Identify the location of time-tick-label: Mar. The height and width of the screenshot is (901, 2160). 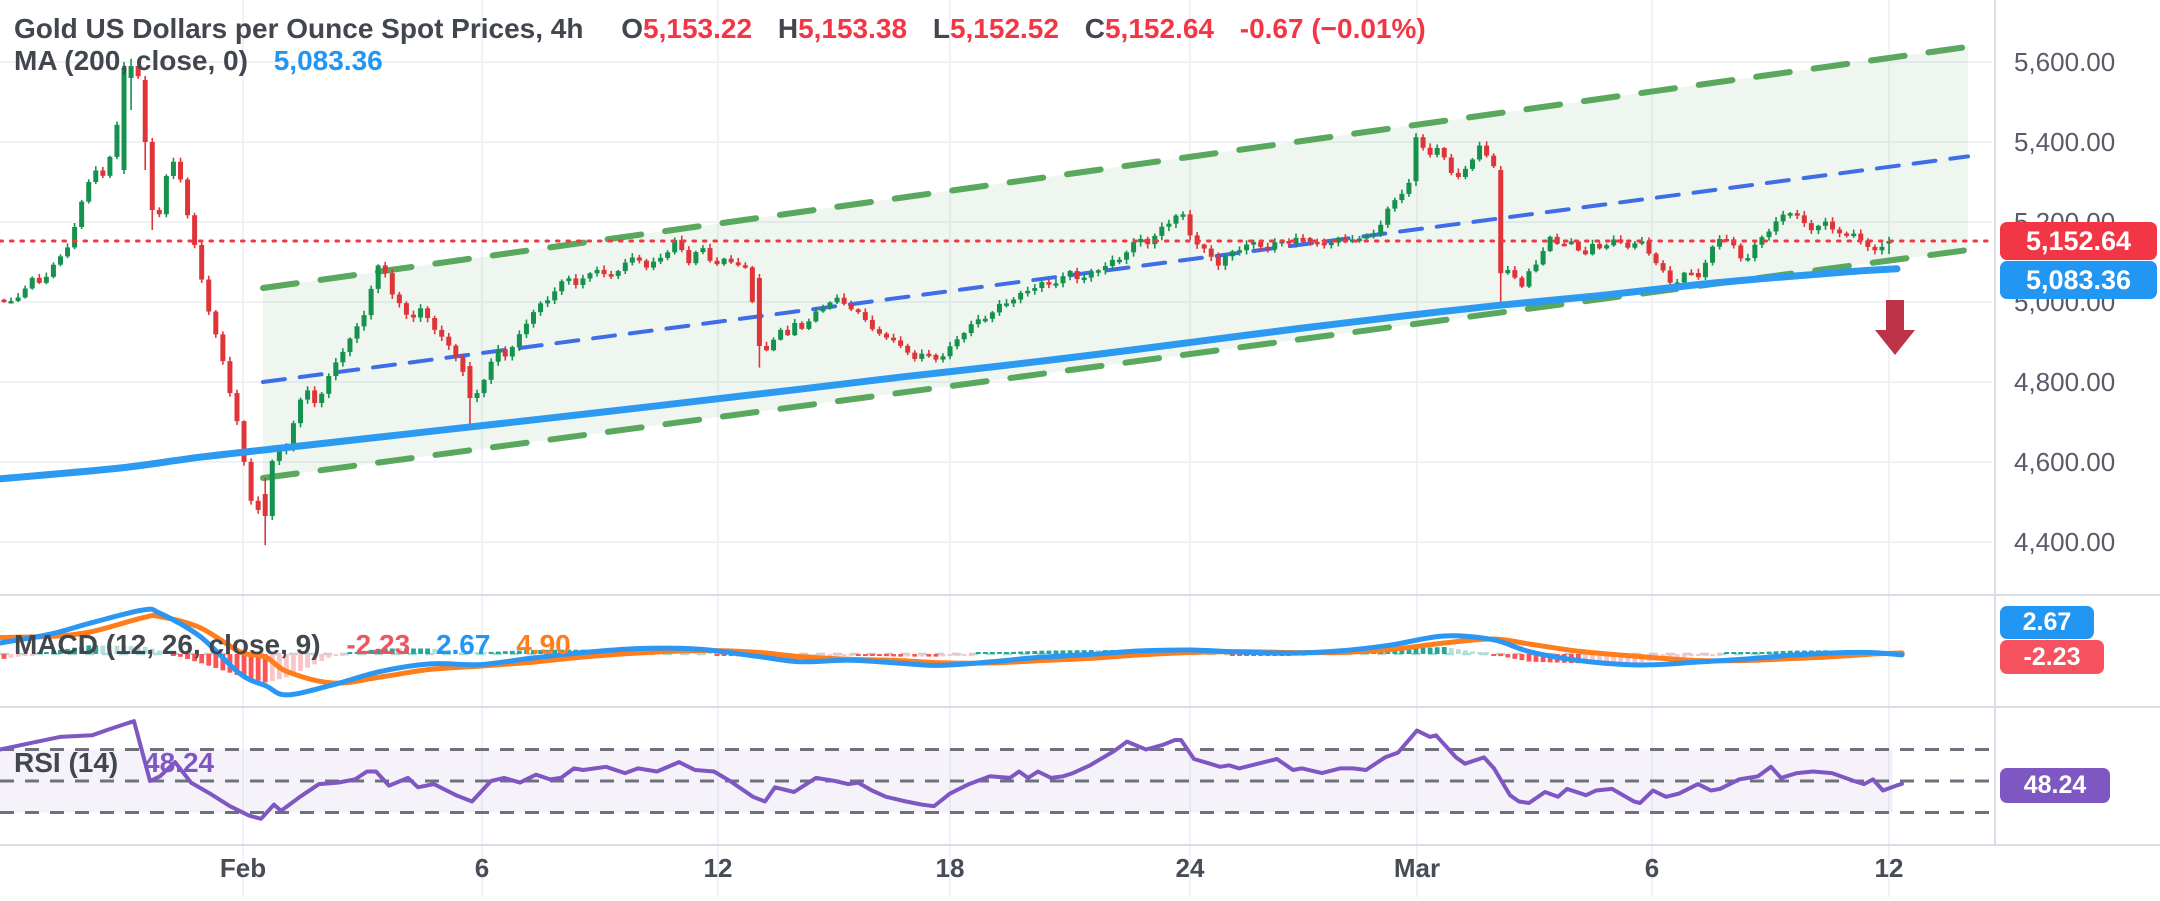
(1417, 868).